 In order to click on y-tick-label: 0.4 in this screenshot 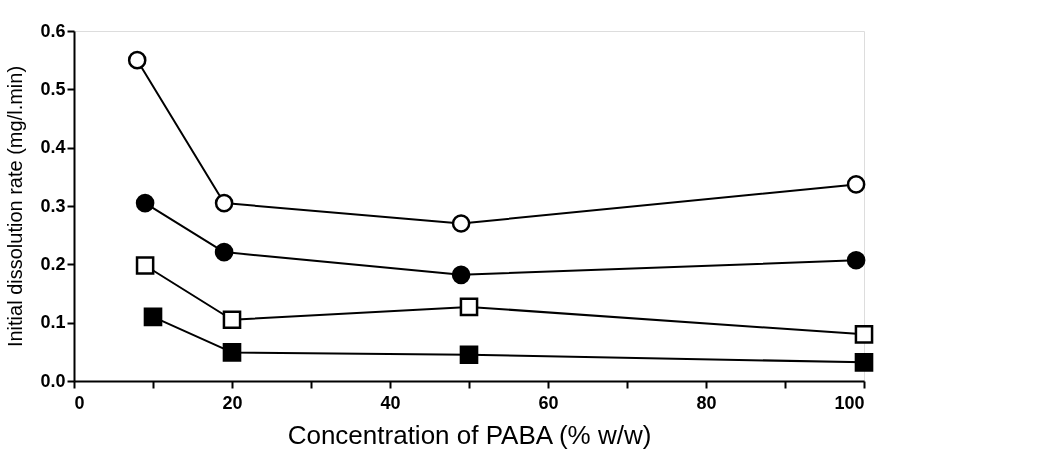, I will do `click(53, 147)`.